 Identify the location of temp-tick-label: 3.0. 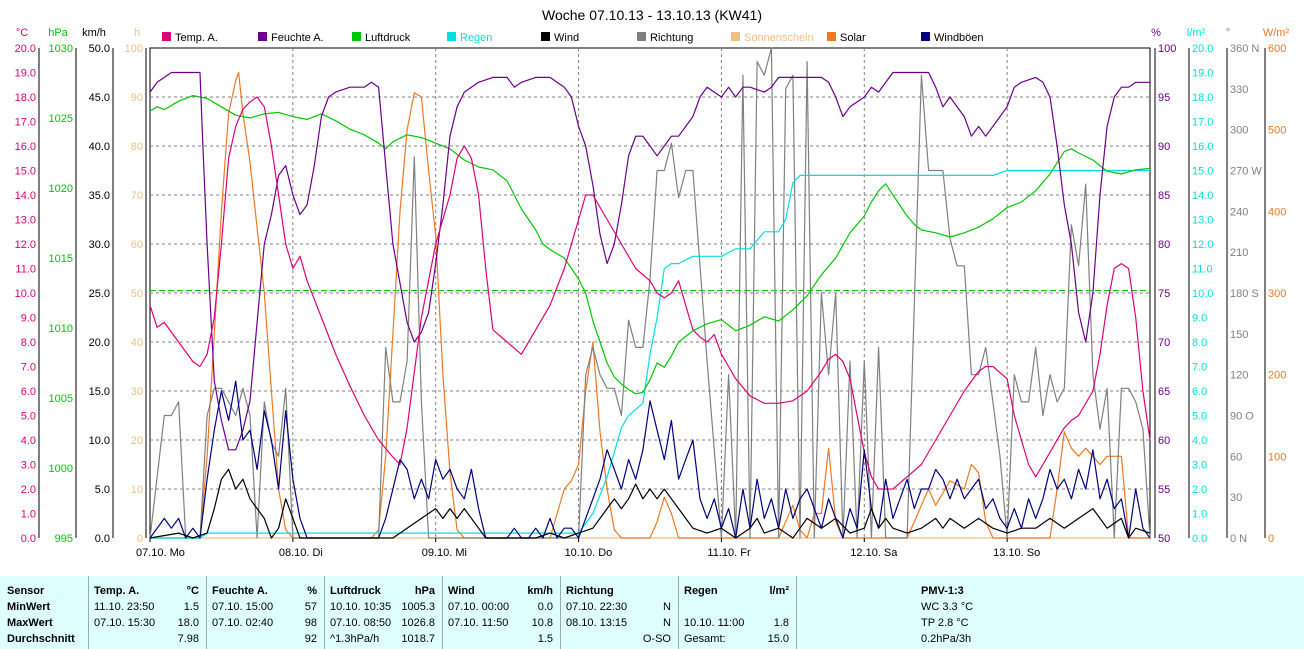
(28, 466).